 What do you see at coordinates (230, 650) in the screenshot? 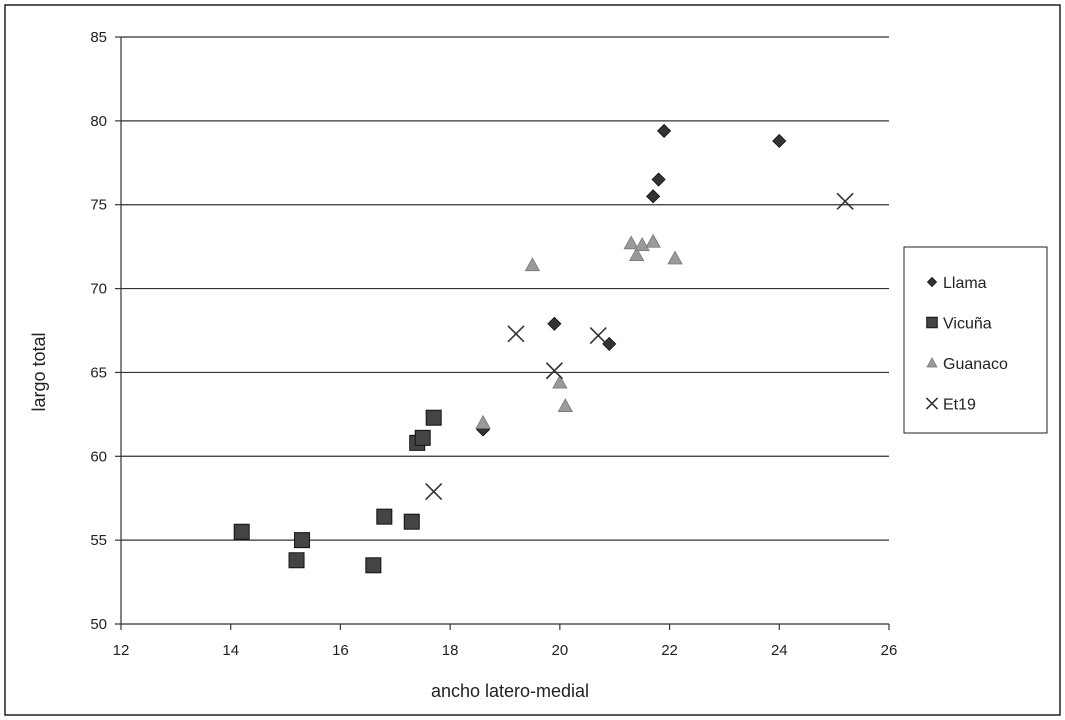
I see `x-tick-label: 14` at bounding box center [230, 650].